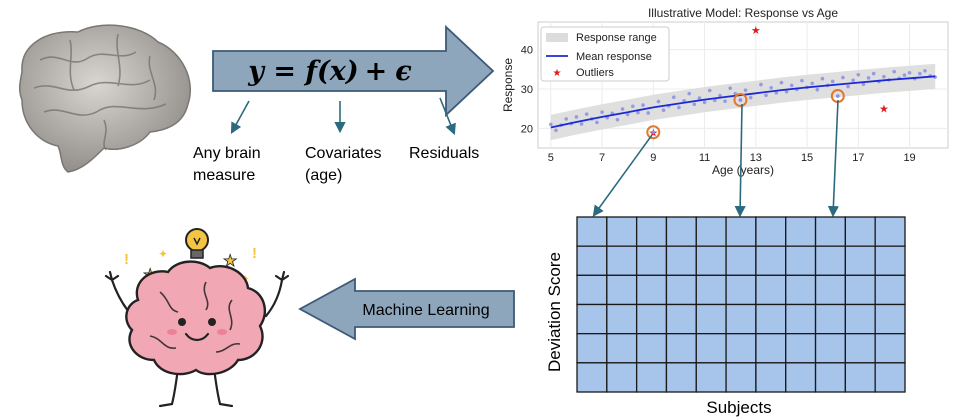 This screenshot has width=961, height=420. I want to click on equation-plus: +, so click(376, 71).